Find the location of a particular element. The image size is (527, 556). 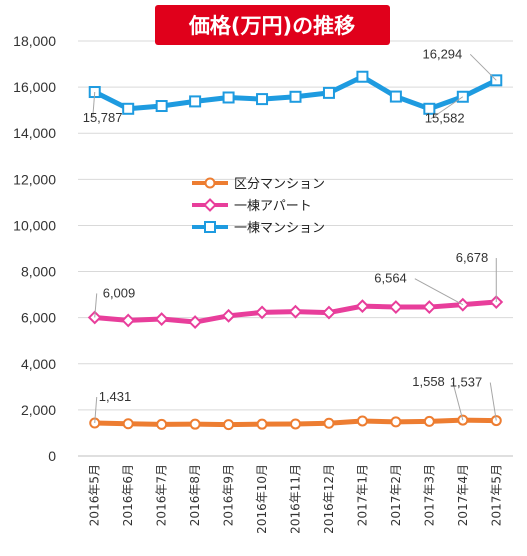

data-label: 1,558 is located at coordinates (428, 381).